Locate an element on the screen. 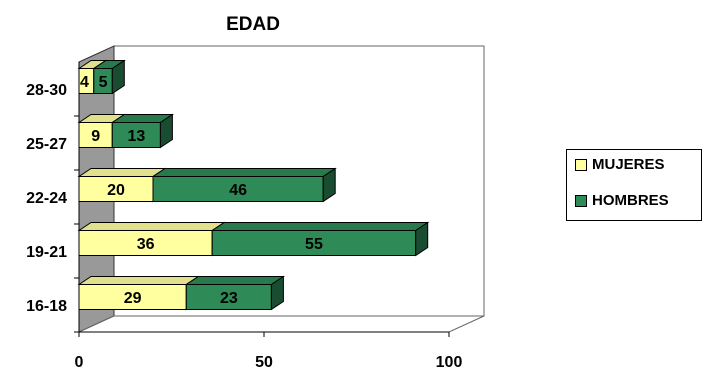 Image resolution: width=705 pixels, height=376 pixels. value-tick-label-0: 0 is located at coordinates (79, 362).